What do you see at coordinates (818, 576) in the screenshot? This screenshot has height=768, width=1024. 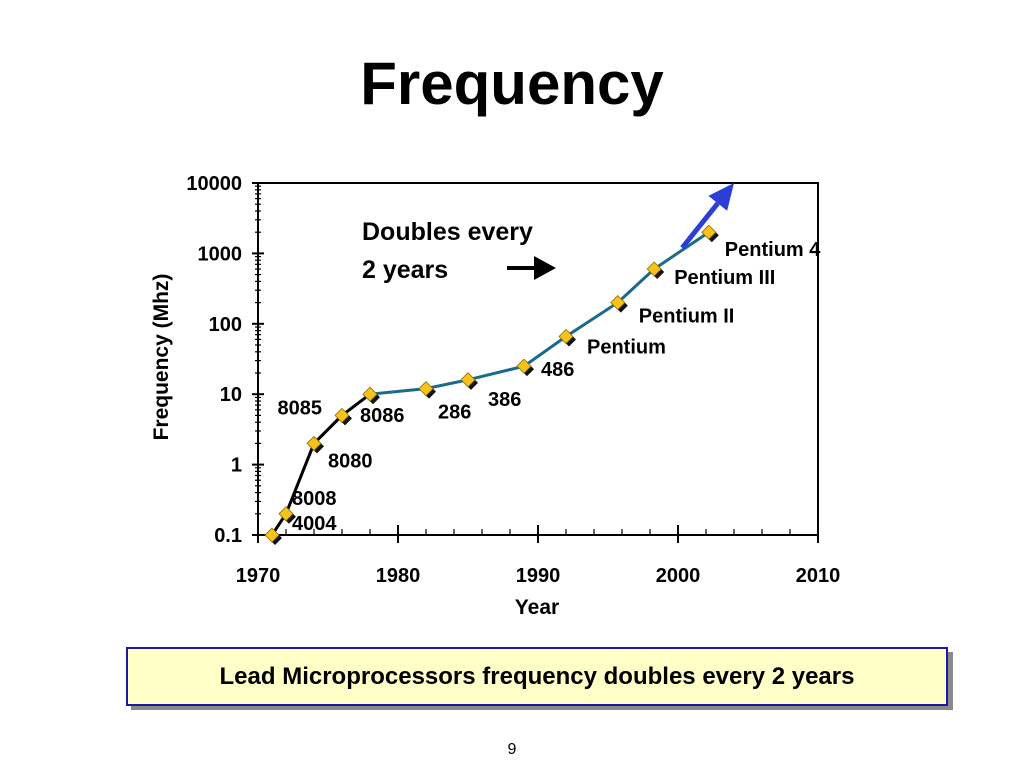 I see `x-tick-label: 2010` at bounding box center [818, 576].